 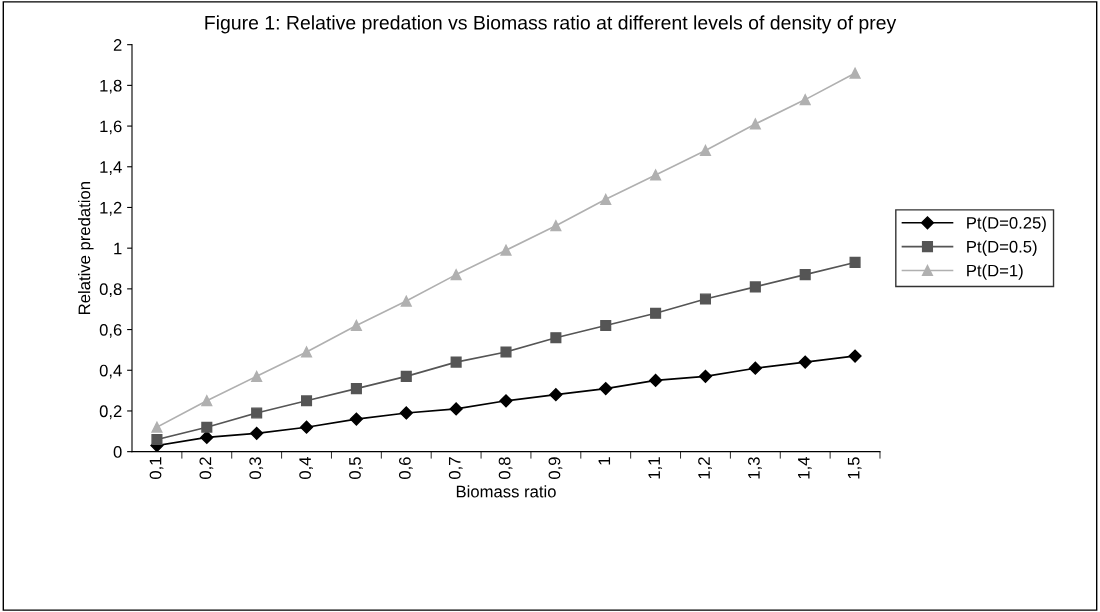 What do you see at coordinates (555, 468) in the screenshot?
I see `x-tick-label: 0,9` at bounding box center [555, 468].